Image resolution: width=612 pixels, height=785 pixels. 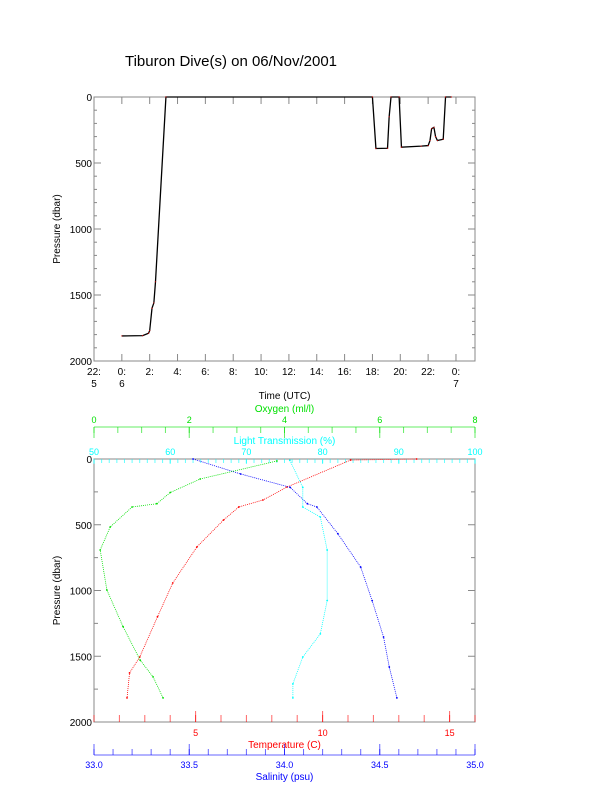 I want to click on salinity-tick-label: 33.5, so click(x=189, y=765).